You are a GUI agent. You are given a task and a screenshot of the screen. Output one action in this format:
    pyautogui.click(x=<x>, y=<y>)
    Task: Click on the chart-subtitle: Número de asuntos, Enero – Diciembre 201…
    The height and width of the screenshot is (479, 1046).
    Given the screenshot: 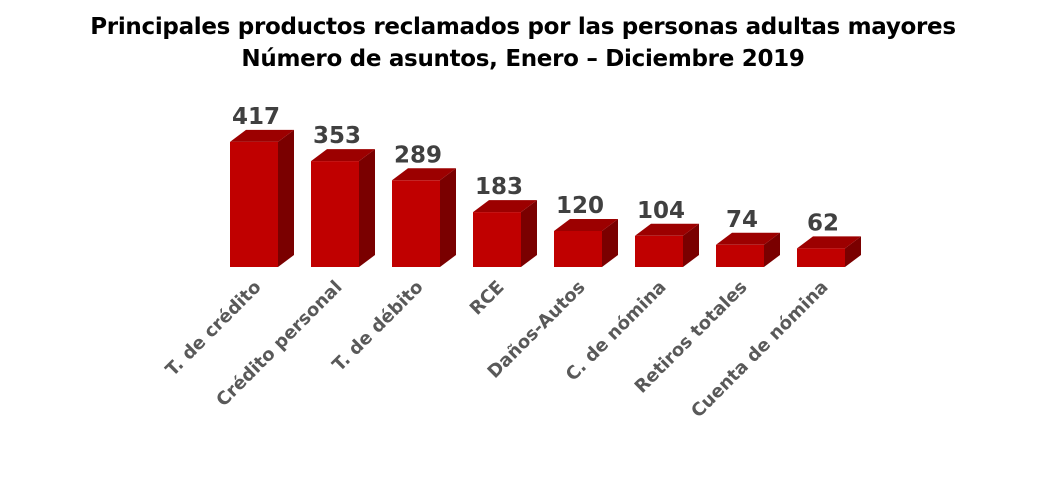 What is the action you would take?
    pyautogui.click(x=523, y=59)
    